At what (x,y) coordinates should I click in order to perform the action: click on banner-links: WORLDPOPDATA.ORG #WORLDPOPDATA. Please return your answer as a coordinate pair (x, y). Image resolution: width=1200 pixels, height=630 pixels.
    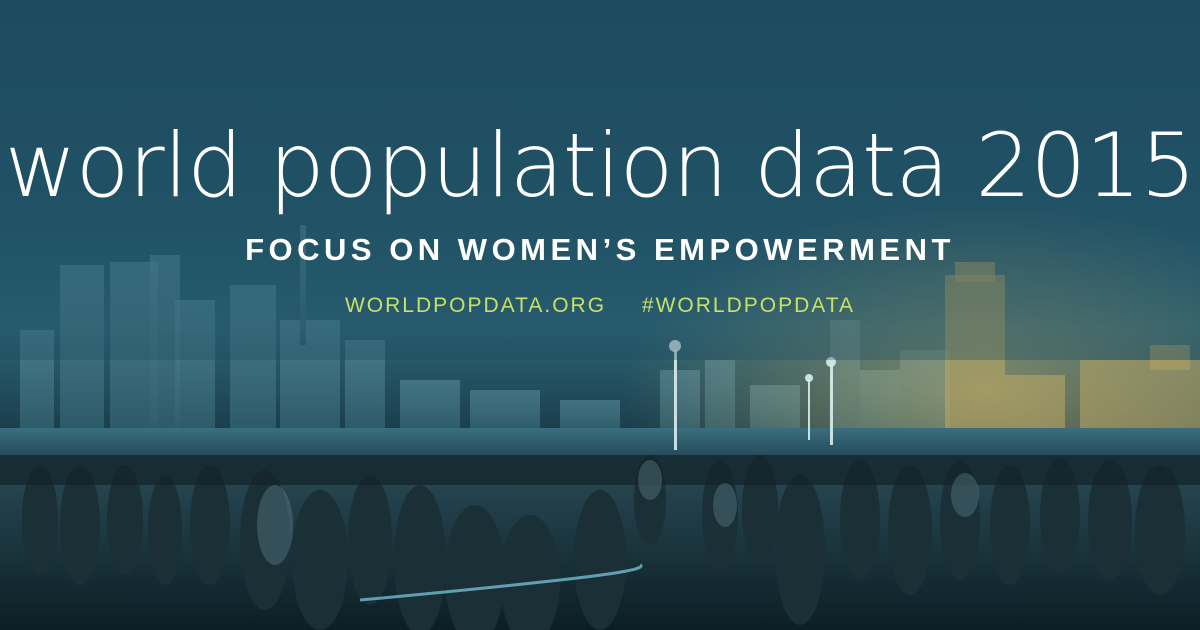
    Looking at the image, I should click on (600, 305).